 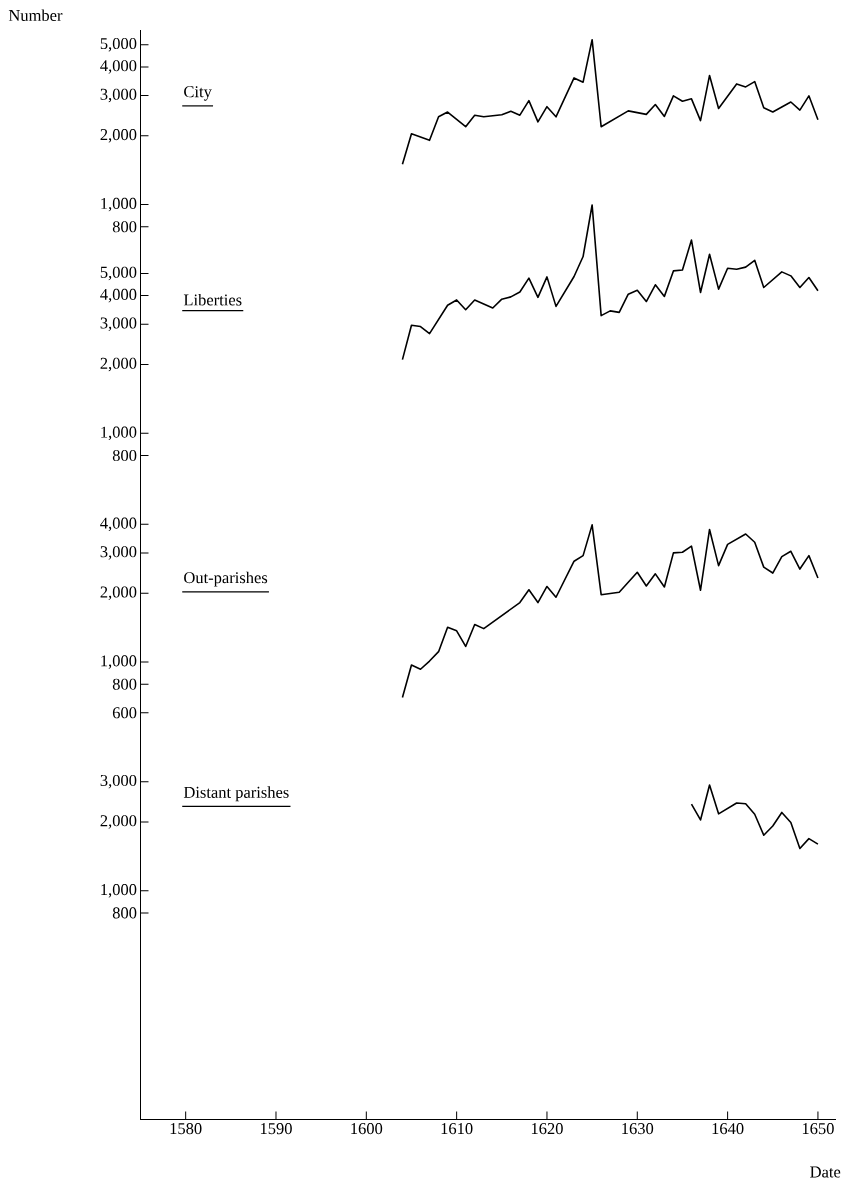 What do you see at coordinates (728, 1129) in the screenshot?
I see `x-tick-label: 1640` at bounding box center [728, 1129].